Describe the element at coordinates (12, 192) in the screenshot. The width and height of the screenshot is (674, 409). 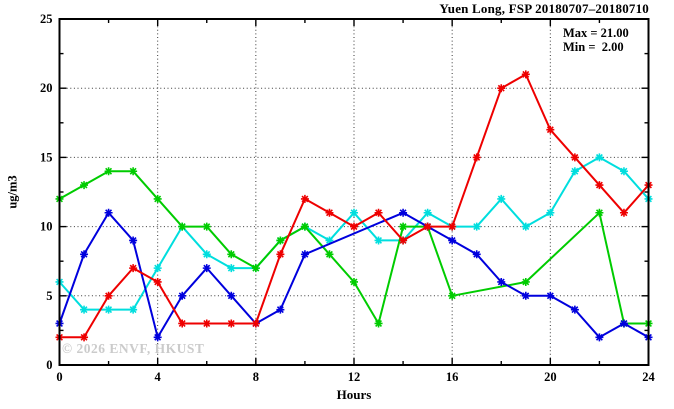
I see `y-axis-label: ug/m3` at that location.